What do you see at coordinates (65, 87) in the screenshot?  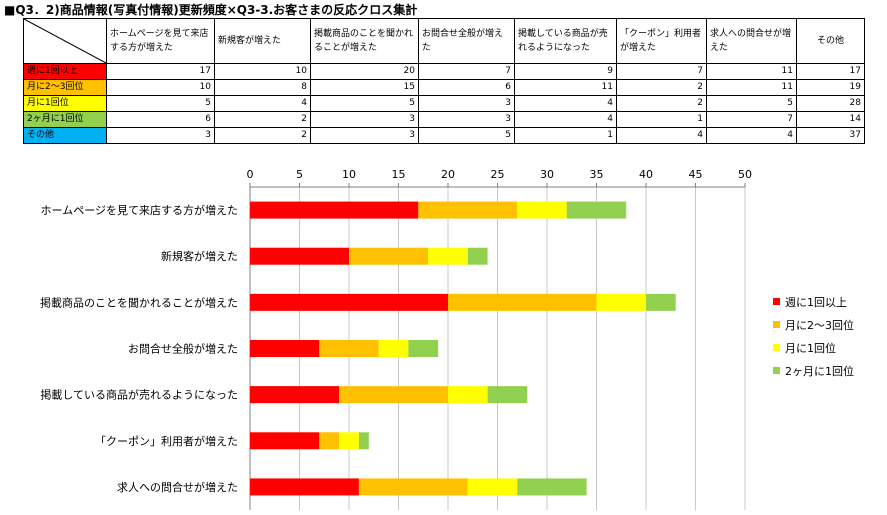 I see `row-label: 月に2～3回位` at bounding box center [65, 87].